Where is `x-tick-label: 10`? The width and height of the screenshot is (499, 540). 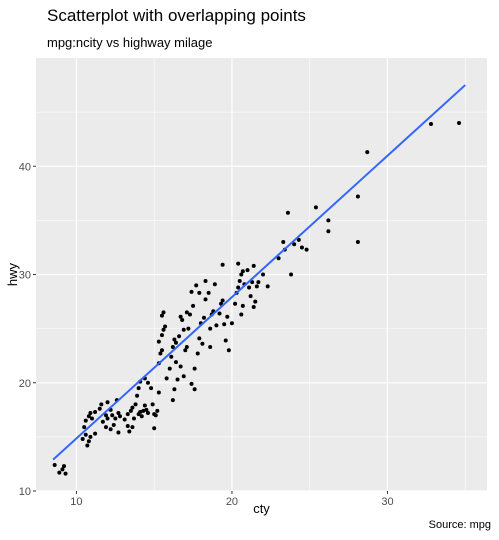 x-tick-label: 10 is located at coordinates (76, 502).